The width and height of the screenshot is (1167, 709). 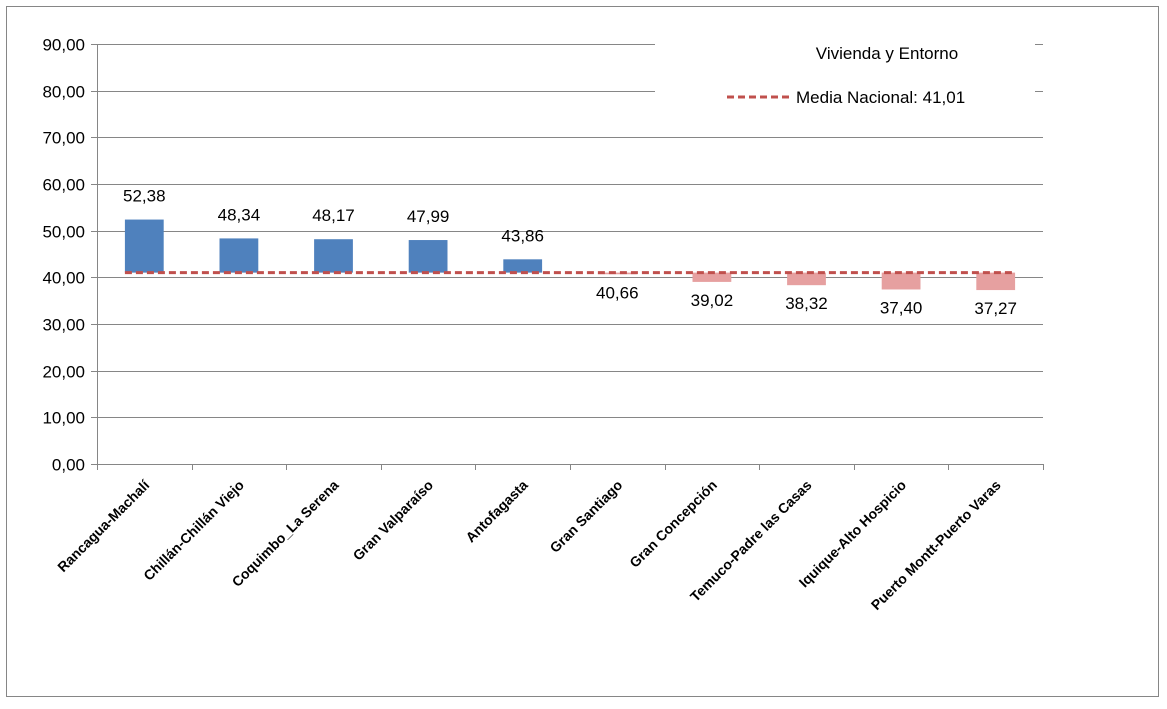 I want to click on data-label: 52,38, so click(x=144, y=196).